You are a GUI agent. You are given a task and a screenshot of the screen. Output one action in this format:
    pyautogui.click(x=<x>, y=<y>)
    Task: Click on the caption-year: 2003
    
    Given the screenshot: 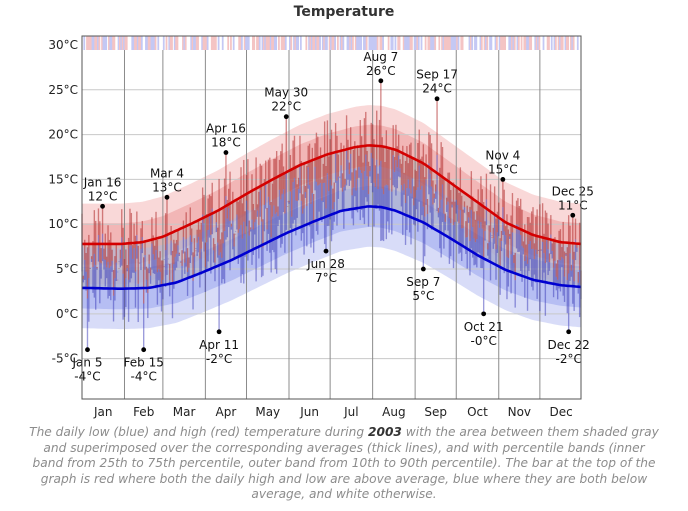 What is the action you would take?
    pyautogui.click(x=384, y=432)
    